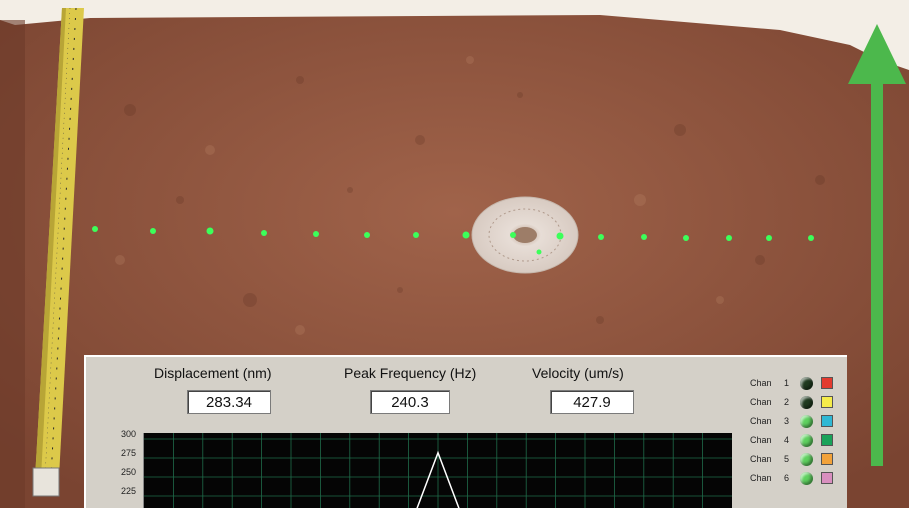 The image size is (909, 513). I want to click on displacement-label: Displacement (nm), so click(213, 373).